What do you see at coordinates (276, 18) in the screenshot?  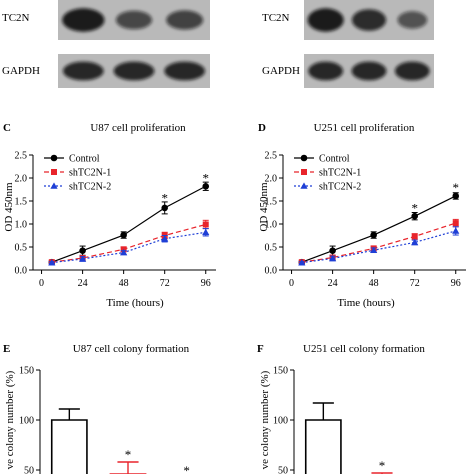 I see `blot-right-row1-label: TC2N` at bounding box center [276, 18].